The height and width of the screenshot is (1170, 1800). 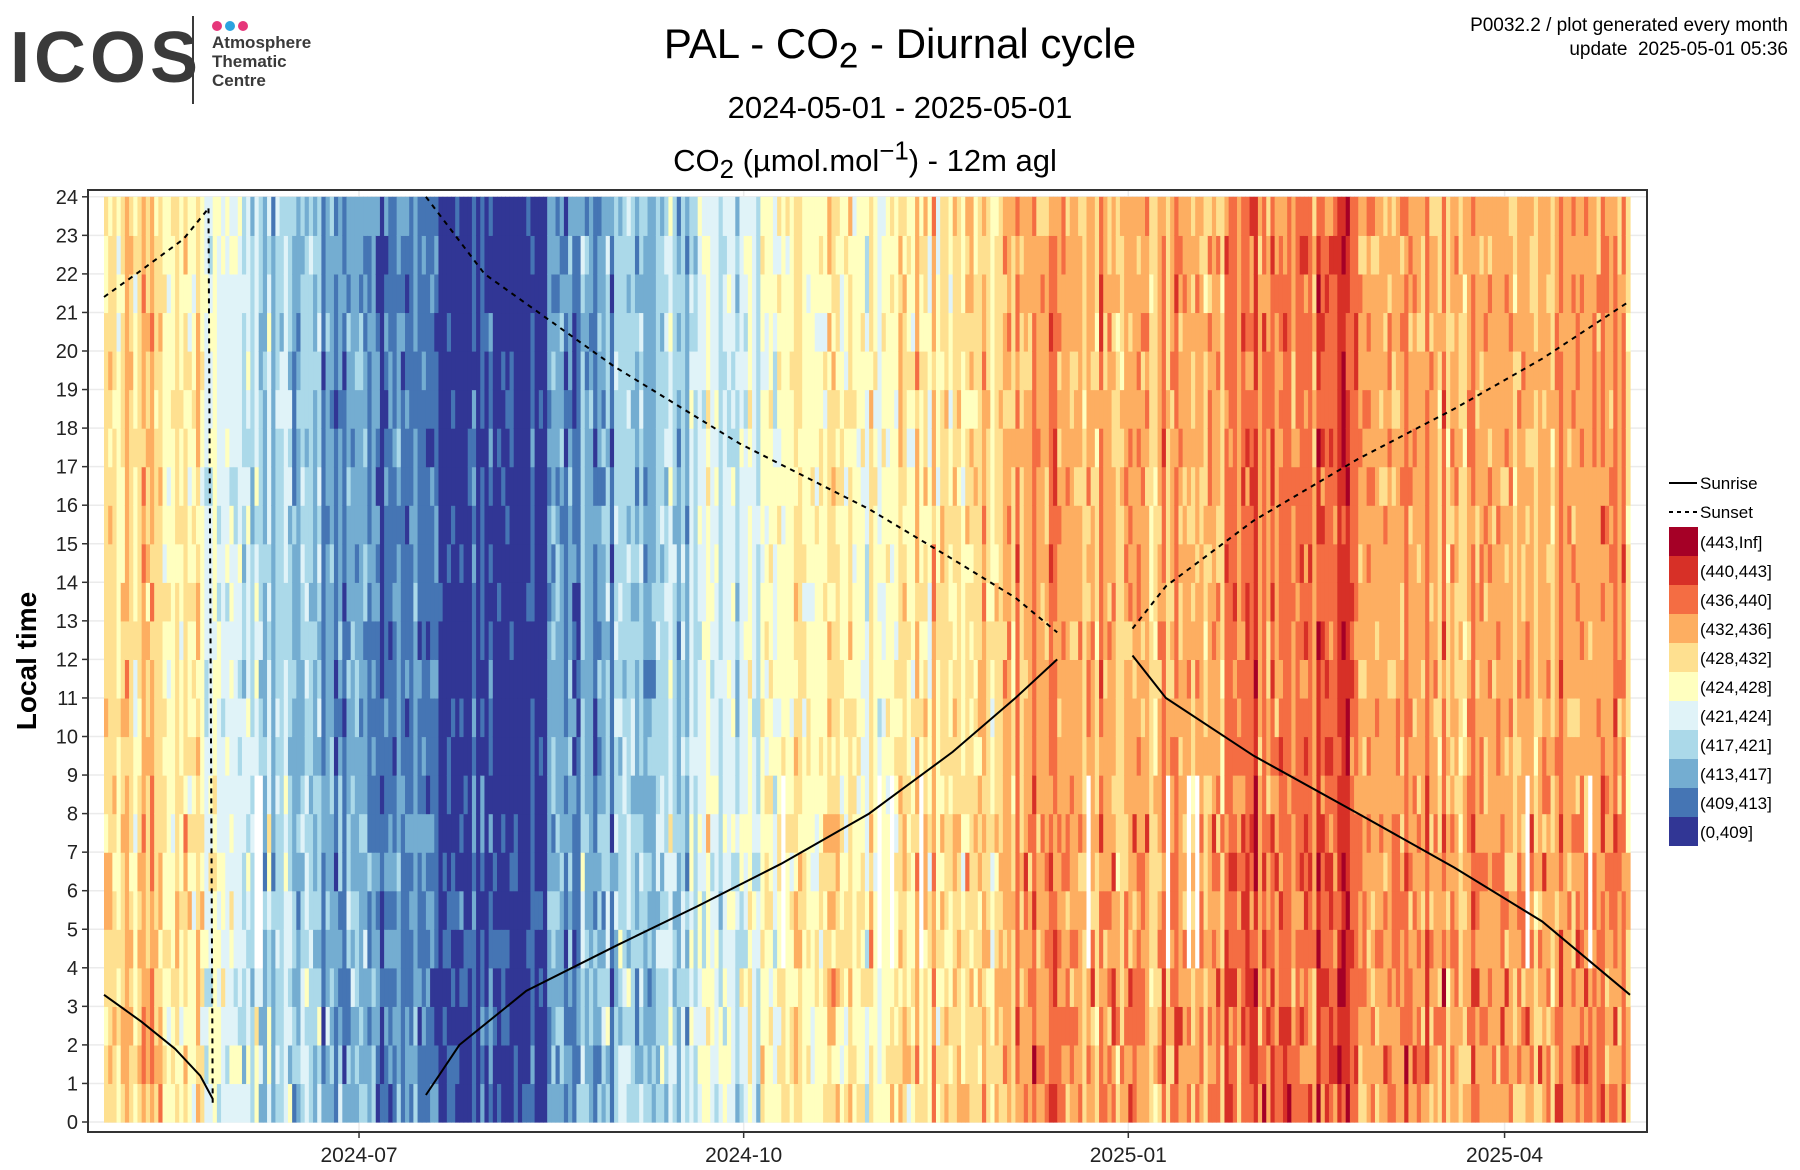 What do you see at coordinates (243, 26) in the screenshot?
I see `logo-dot` at bounding box center [243, 26].